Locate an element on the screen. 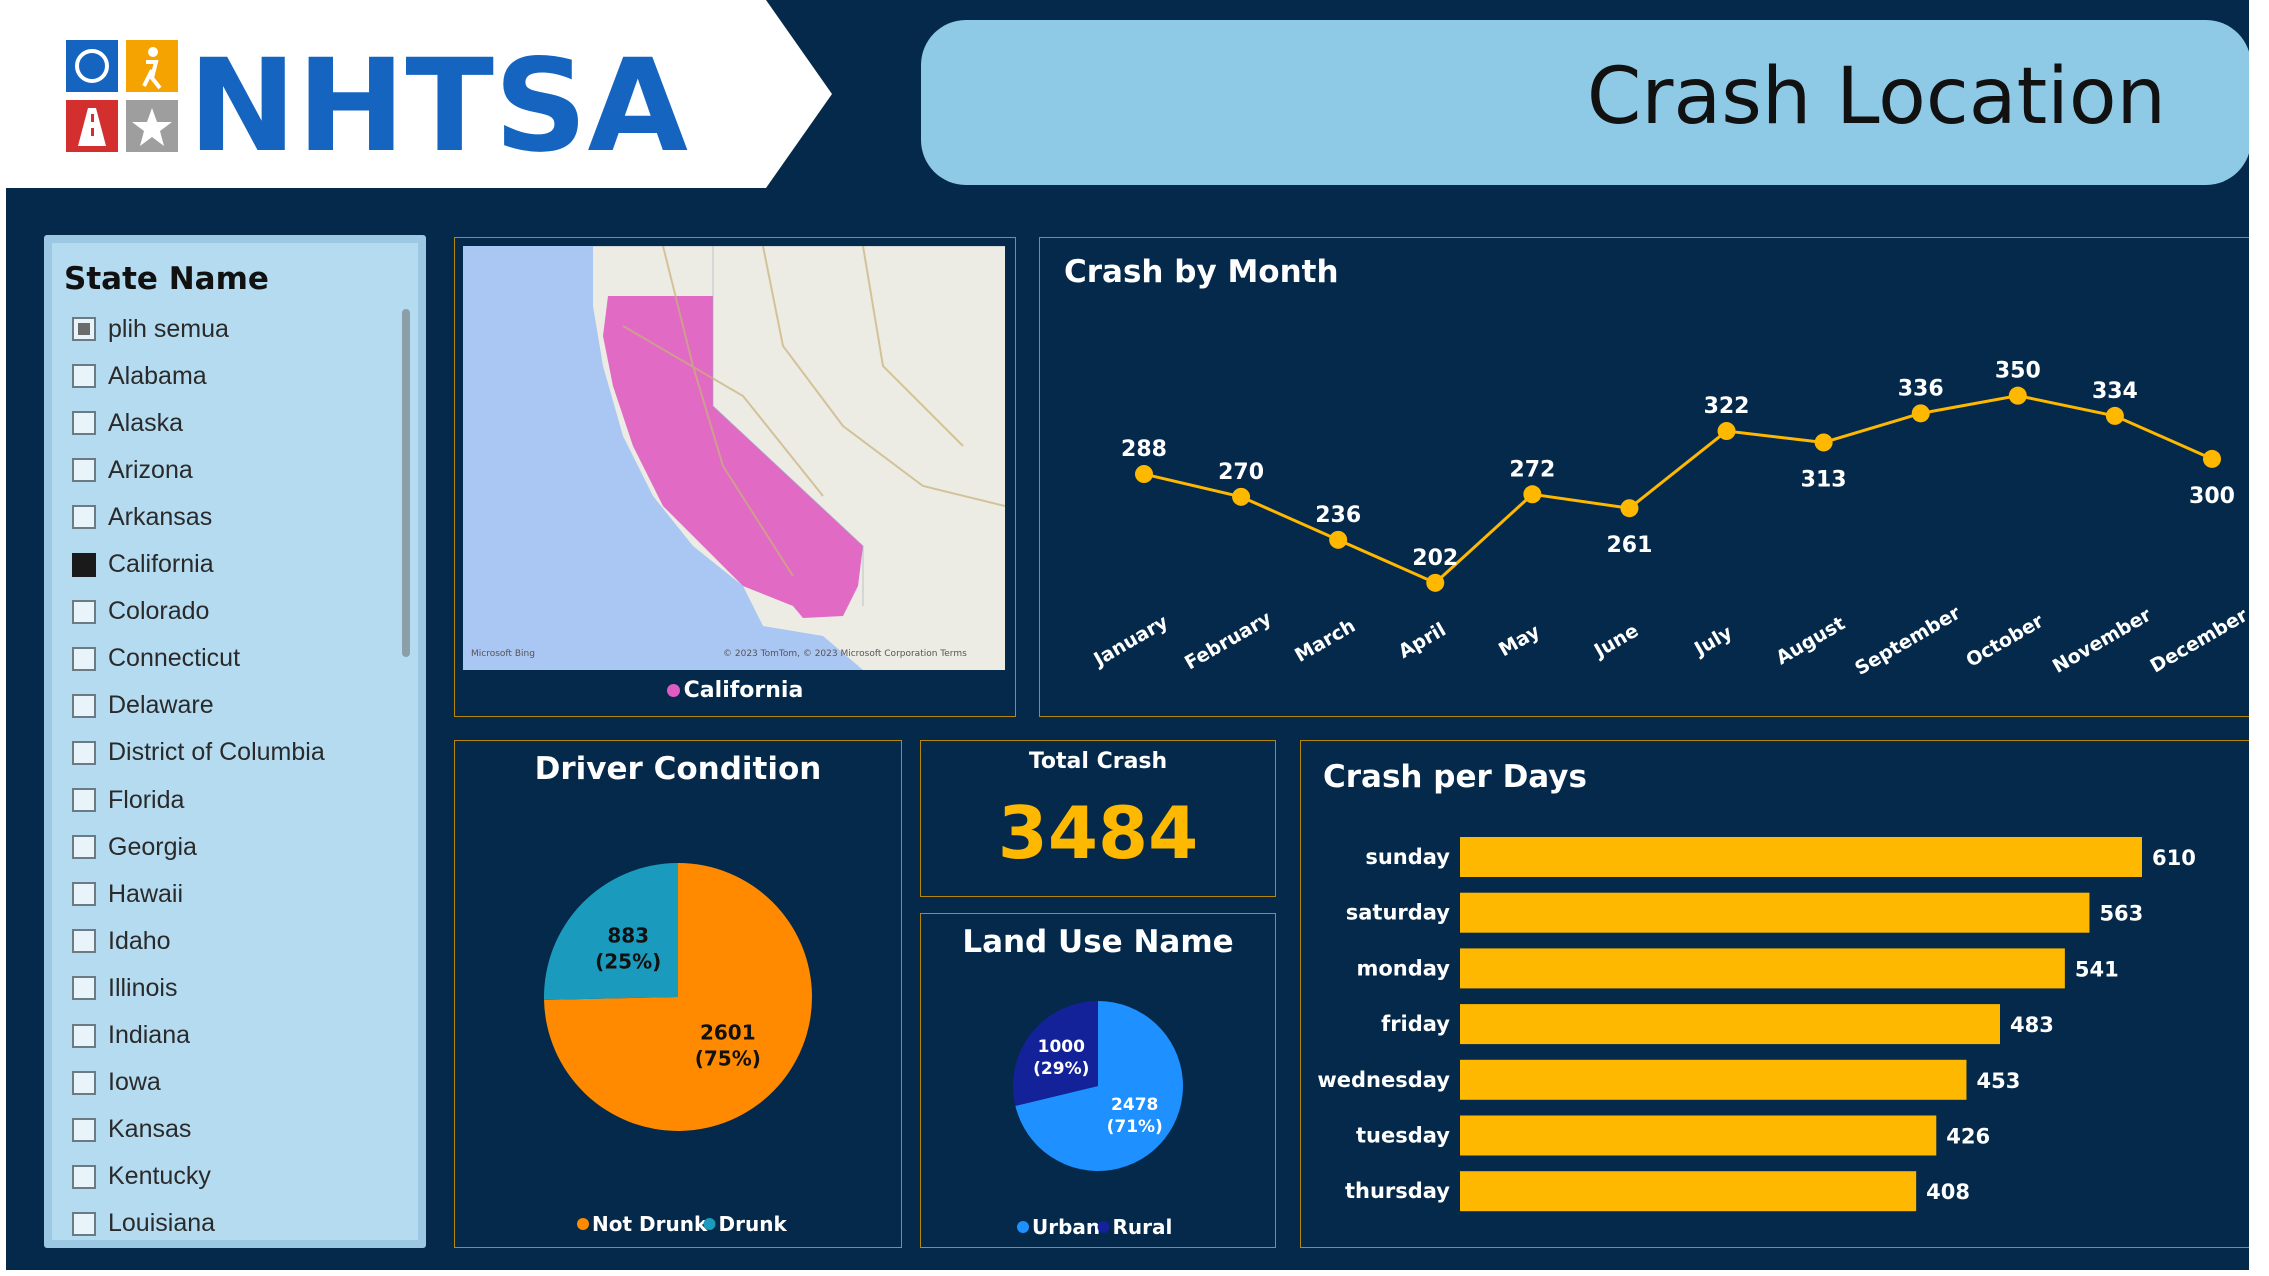 The width and height of the screenshot is (2269, 1276). slicer-item-plih-semua: plih semua is located at coordinates (150, 329).